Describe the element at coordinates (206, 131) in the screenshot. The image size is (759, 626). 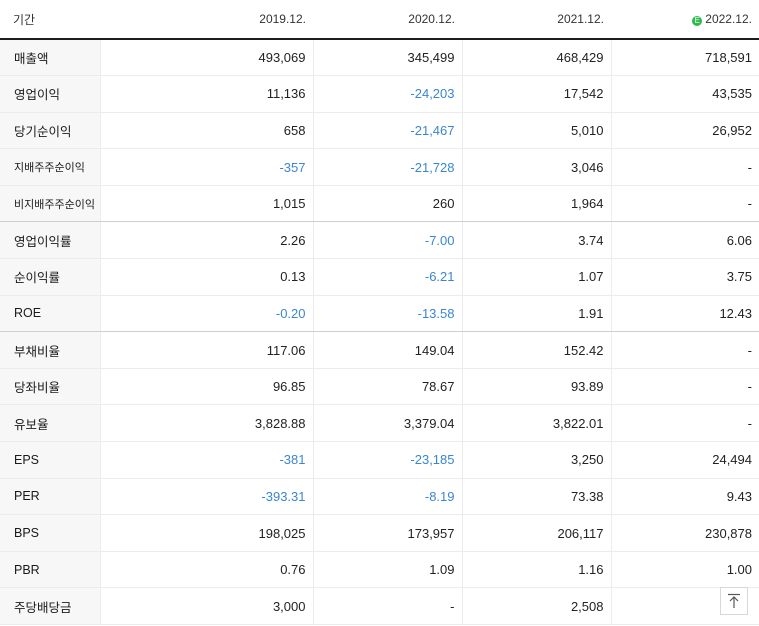
I see `table-cell: 658` at that location.